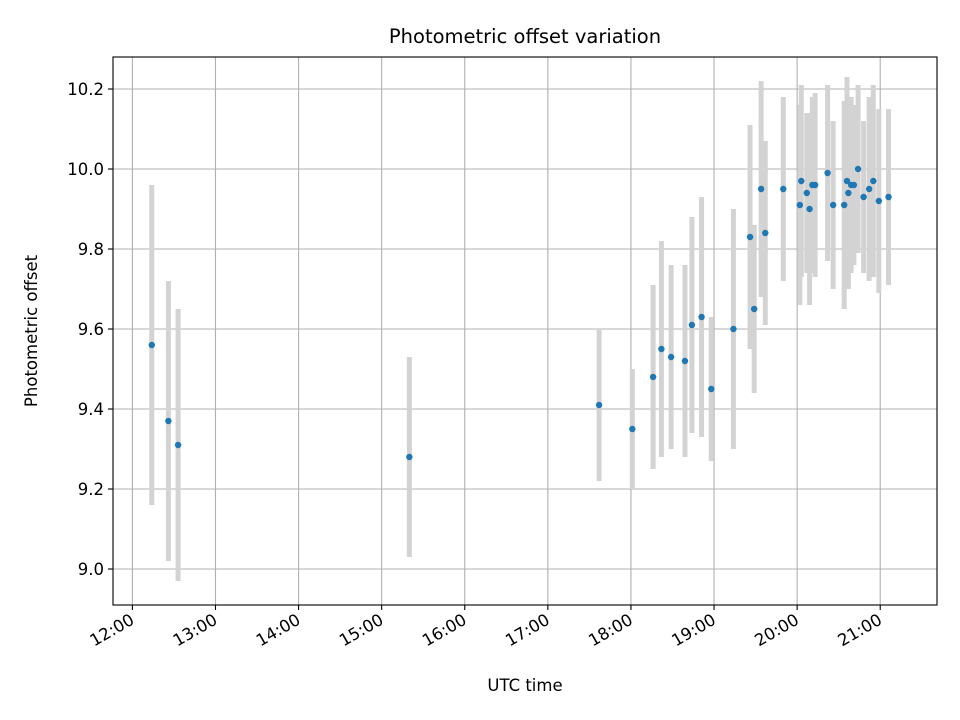 Image resolution: width=960 pixels, height=720 pixels. Describe the element at coordinates (91, 329) in the screenshot. I see `y-tick-label: 9.6` at that location.